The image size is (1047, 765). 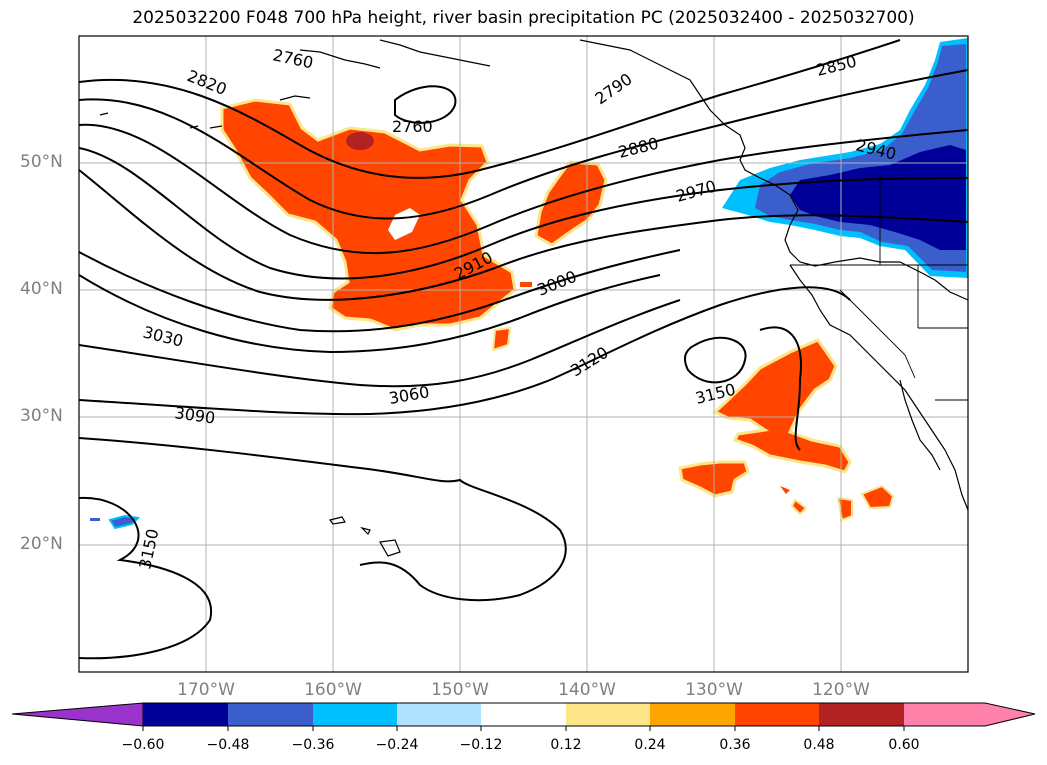 I want to click on contour-label: 3120, so click(x=589, y=362).